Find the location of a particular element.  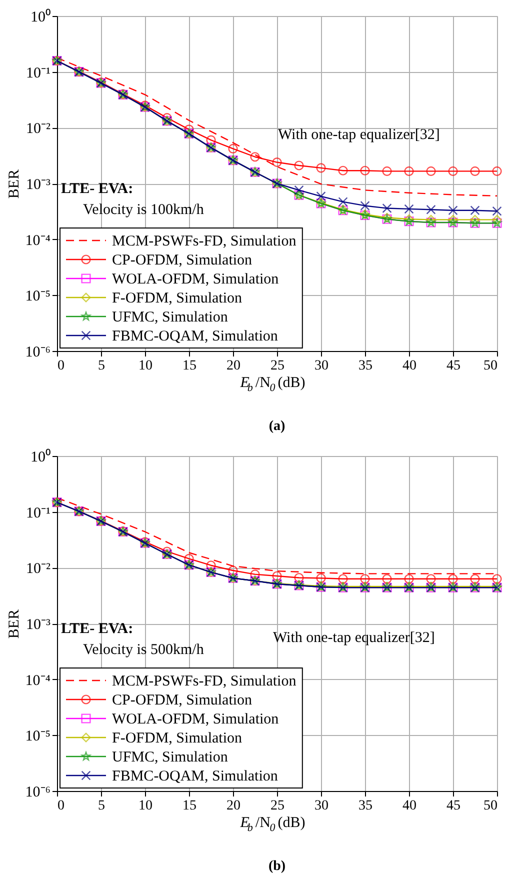

text: (a) is located at coordinates (277, 426).